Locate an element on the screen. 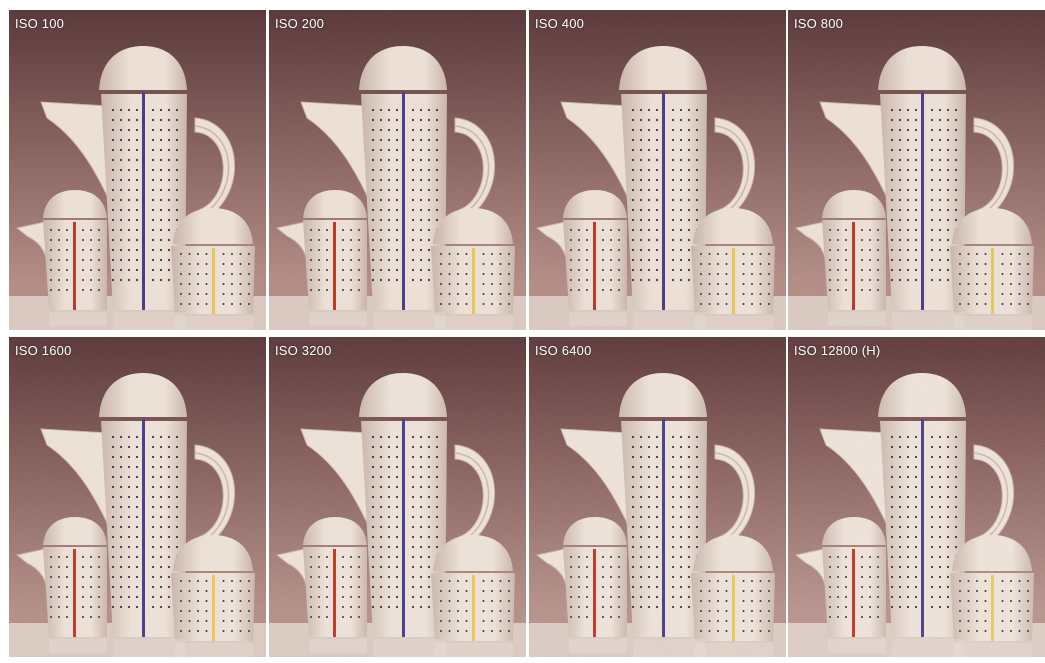  iso-label: ISO 800 is located at coordinates (819, 23).